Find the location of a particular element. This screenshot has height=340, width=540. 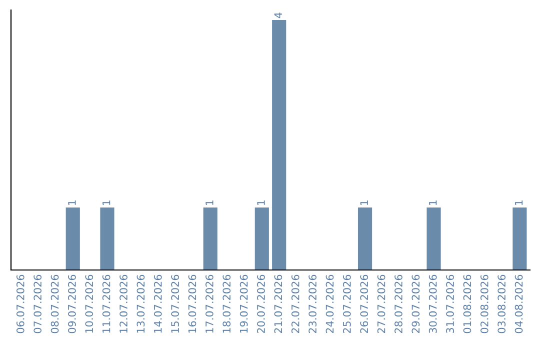

x-tick-label: 17.07.2026 is located at coordinates (209, 303).